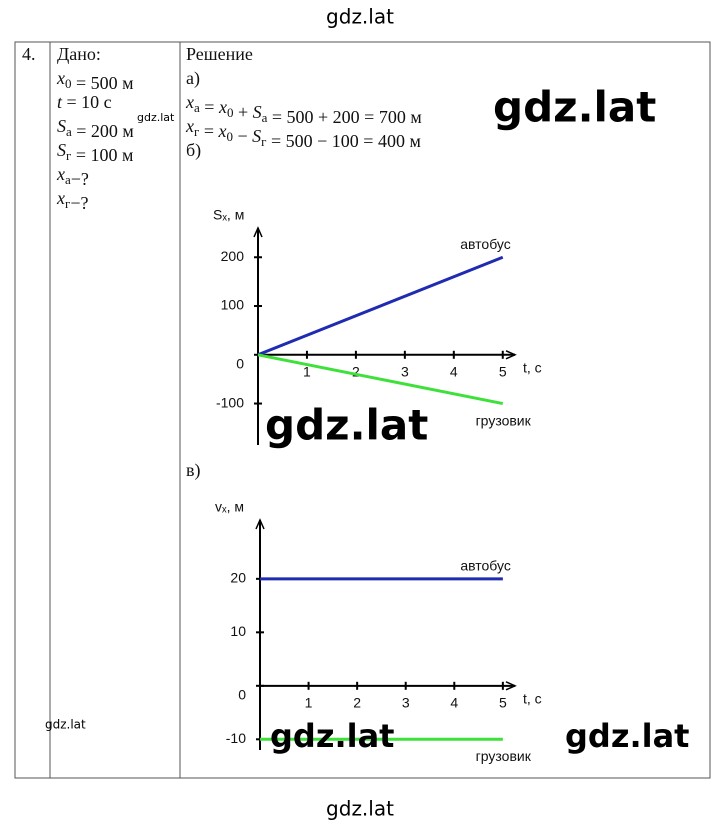 This screenshot has width=720, height=825. Describe the element at coordinates (228, 215) in the screenshot. I see `y-axis-label: Sₓ, м` at that location.